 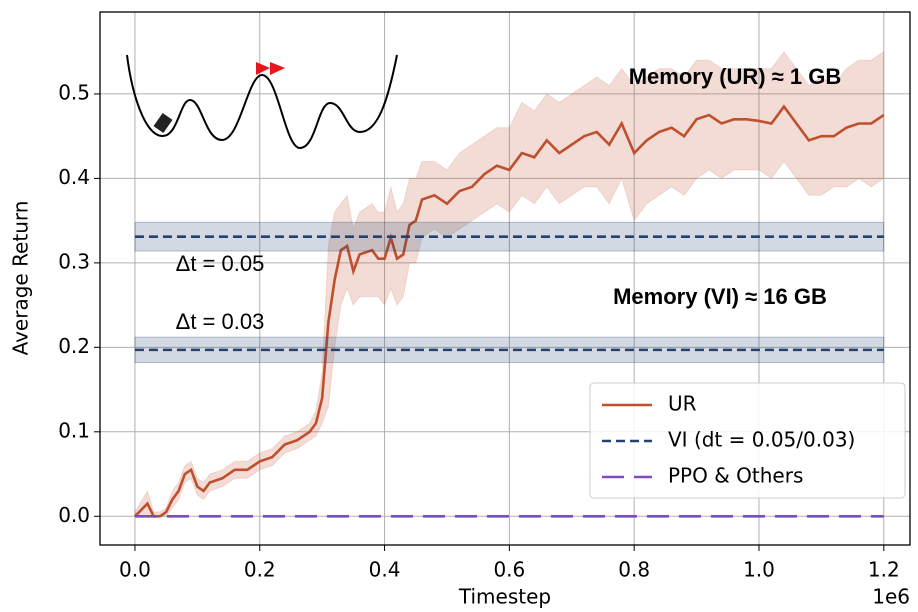 I want to click on x-tick-label: 1.2, so click(x=884, y=570).